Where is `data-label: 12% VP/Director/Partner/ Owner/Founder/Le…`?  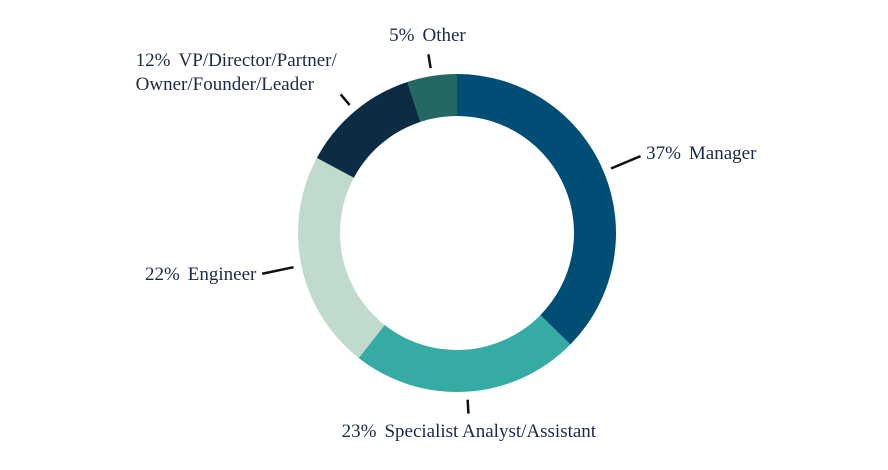 data-label: 12% VP/Director/Partner/ Owner/Founder/Le… is located at coordinates (236, 73).